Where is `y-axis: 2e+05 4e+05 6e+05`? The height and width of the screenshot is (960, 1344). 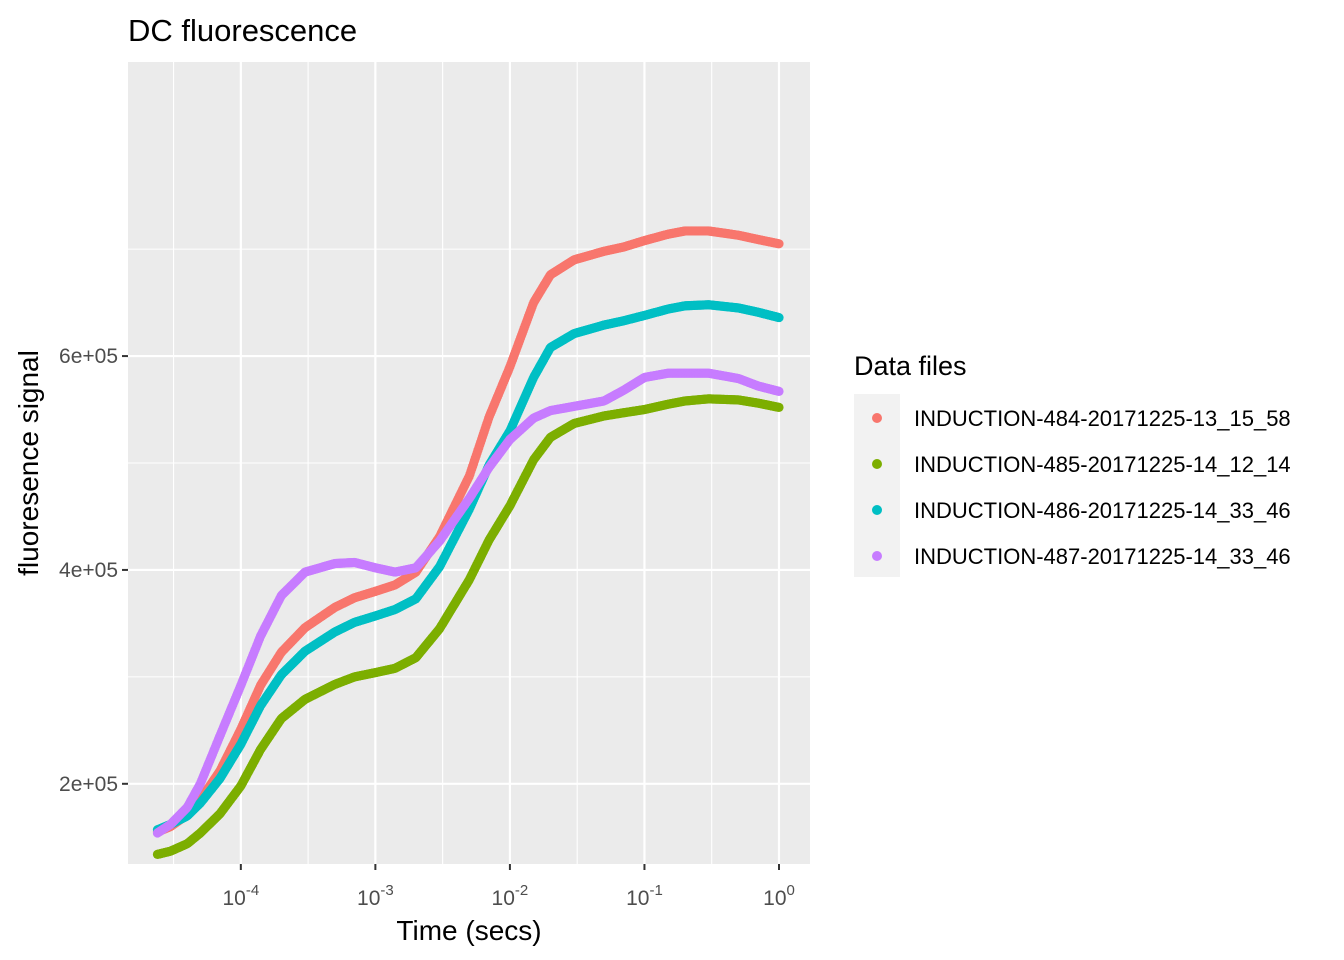
y-axis: 2e+05 4e+05 6e+05 is located at coordinates (93, 570).